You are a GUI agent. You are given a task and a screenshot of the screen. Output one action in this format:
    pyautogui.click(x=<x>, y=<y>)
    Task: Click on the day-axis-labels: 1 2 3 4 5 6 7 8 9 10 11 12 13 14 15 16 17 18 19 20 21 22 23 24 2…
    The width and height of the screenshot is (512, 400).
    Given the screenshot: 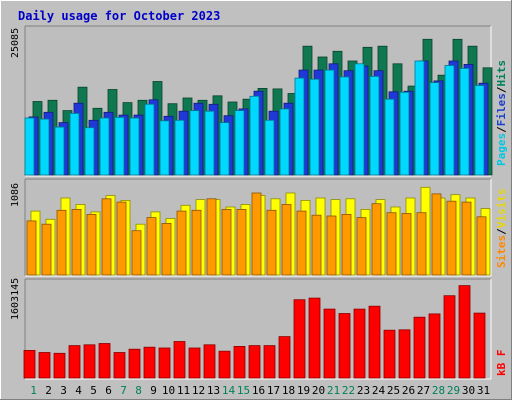 What is the action you would take?
    pyautogui.click(x=260, y=390)
    